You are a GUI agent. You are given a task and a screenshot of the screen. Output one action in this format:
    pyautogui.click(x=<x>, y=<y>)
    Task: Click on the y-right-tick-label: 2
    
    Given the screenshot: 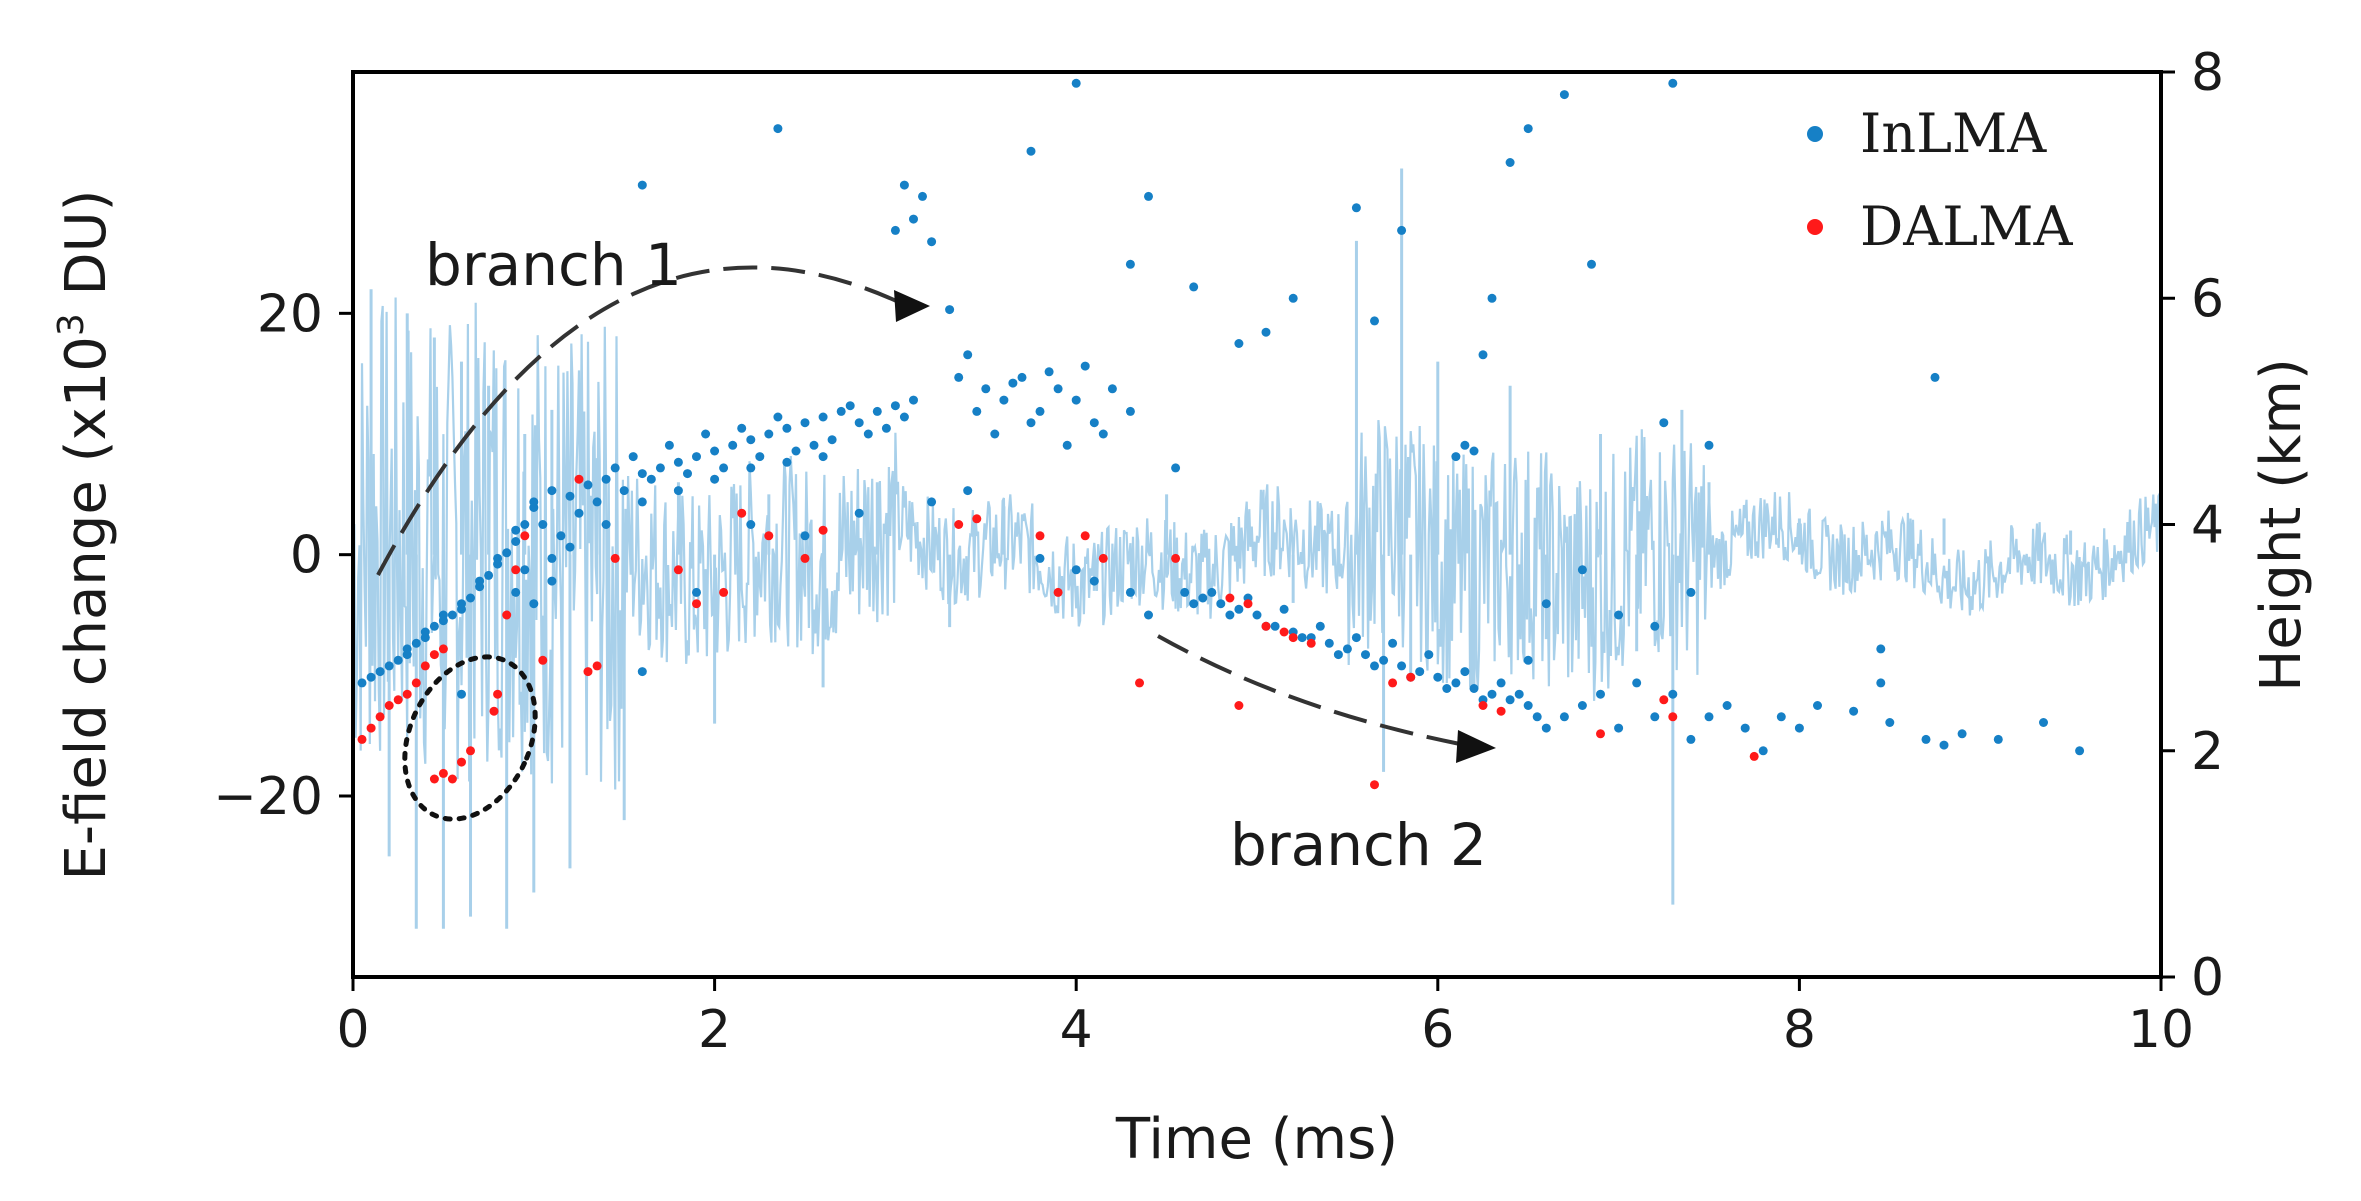 What is the action you would take?
    pyautogui.click(x=2207, y=752)
    